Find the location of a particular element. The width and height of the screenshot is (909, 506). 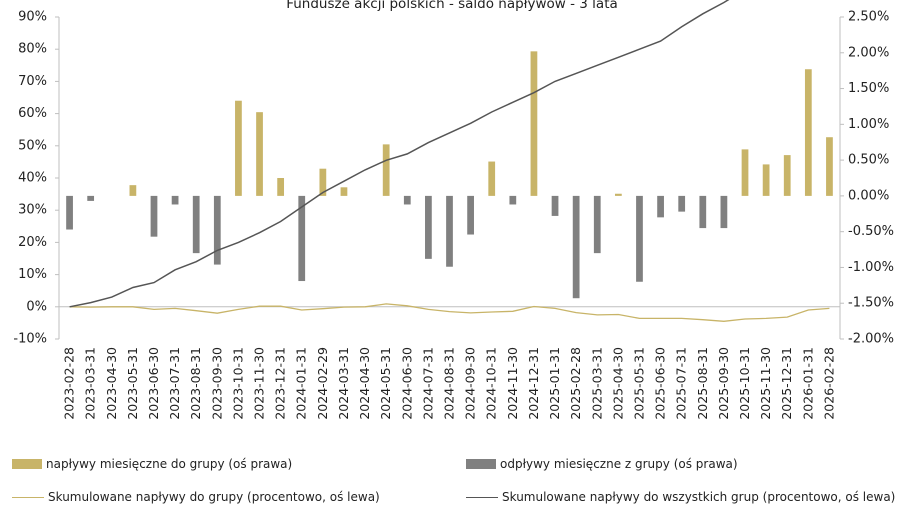

x-axis-tick-label: 2025-03-31 is located at coordinates (596, 383).